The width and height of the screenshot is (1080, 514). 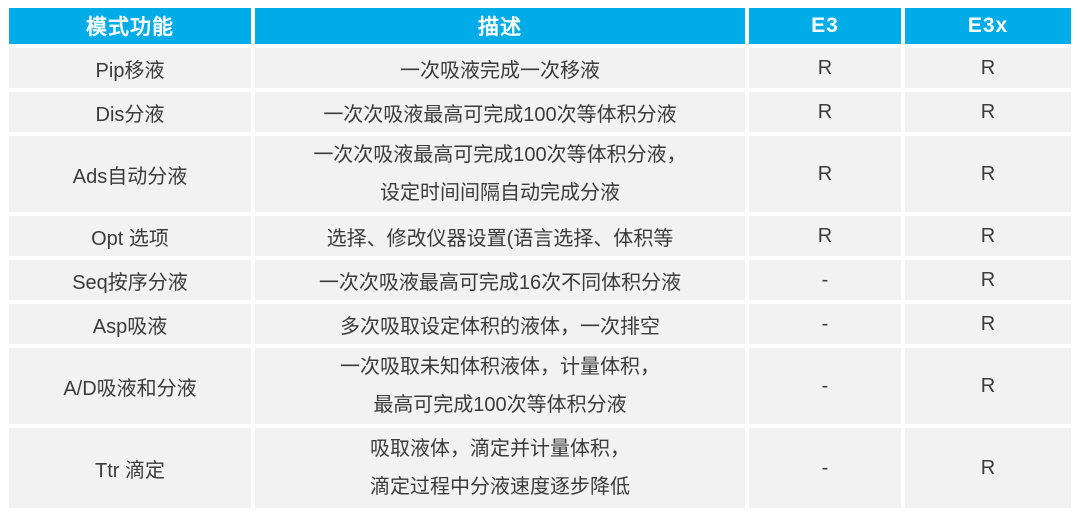 I want to click on desc-cell: 一次吸液完成一次移液, so click(x=500, y=68).